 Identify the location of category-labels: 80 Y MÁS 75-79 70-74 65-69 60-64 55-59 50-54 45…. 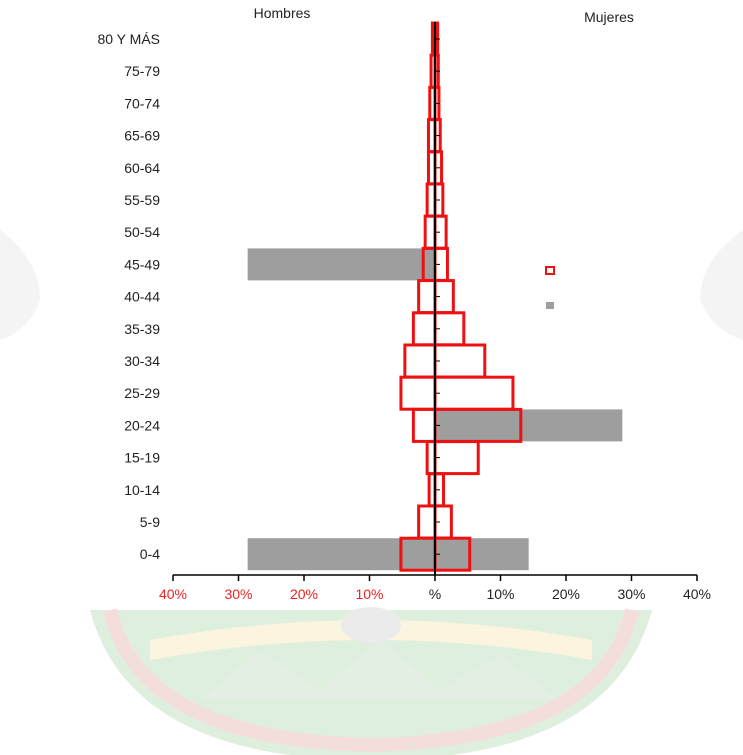
(128, 296).